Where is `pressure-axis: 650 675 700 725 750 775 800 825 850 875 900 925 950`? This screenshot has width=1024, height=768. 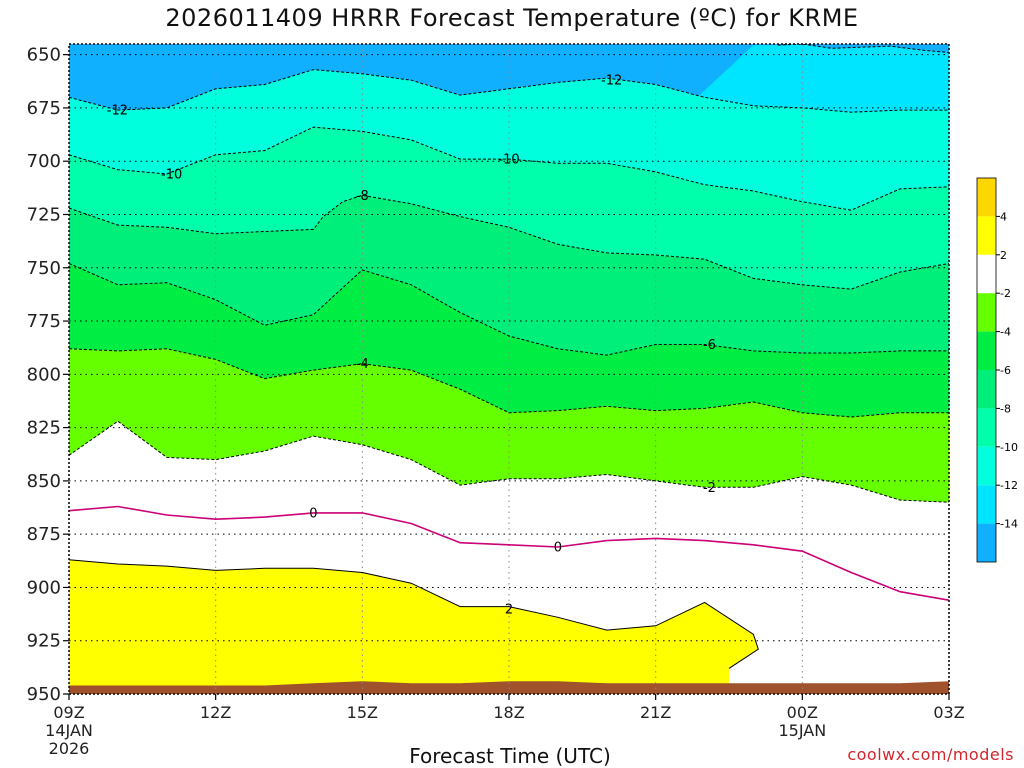
pressure-axis: 650 675 700 725 750 775 800 825 850 875 900 925 950 is located at coordinates (48, 375).